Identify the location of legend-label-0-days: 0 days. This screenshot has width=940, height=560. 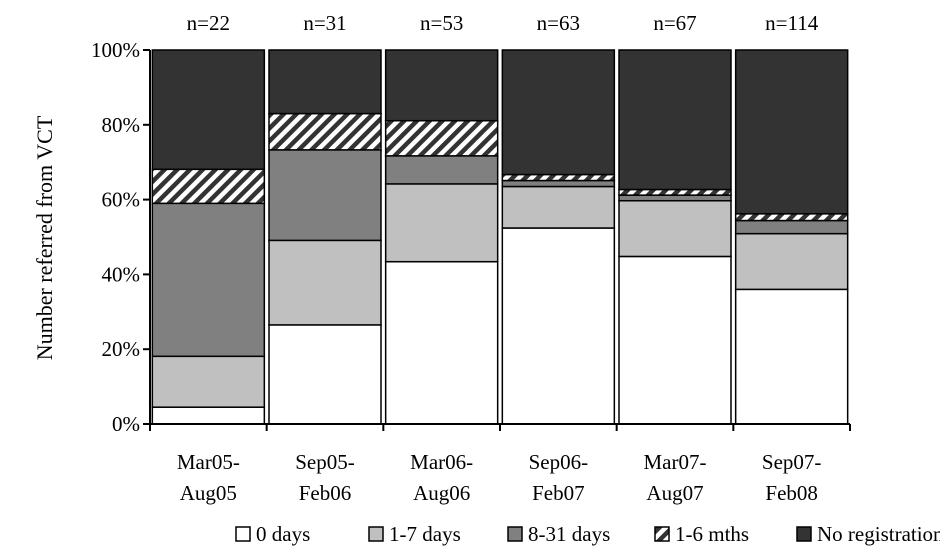
(283, 534).